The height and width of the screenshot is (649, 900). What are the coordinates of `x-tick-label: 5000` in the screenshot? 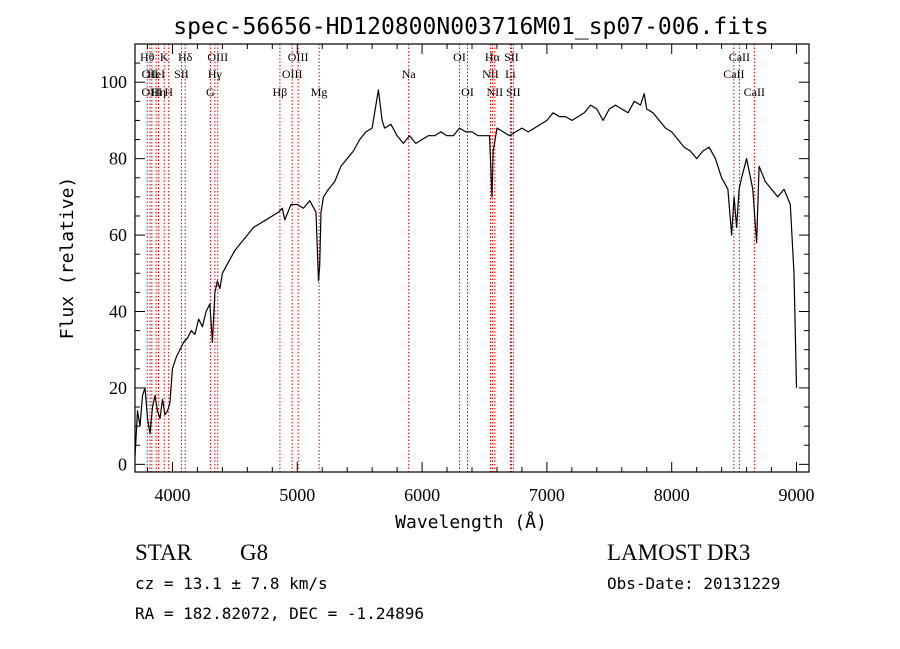 It's located at (297, 495).